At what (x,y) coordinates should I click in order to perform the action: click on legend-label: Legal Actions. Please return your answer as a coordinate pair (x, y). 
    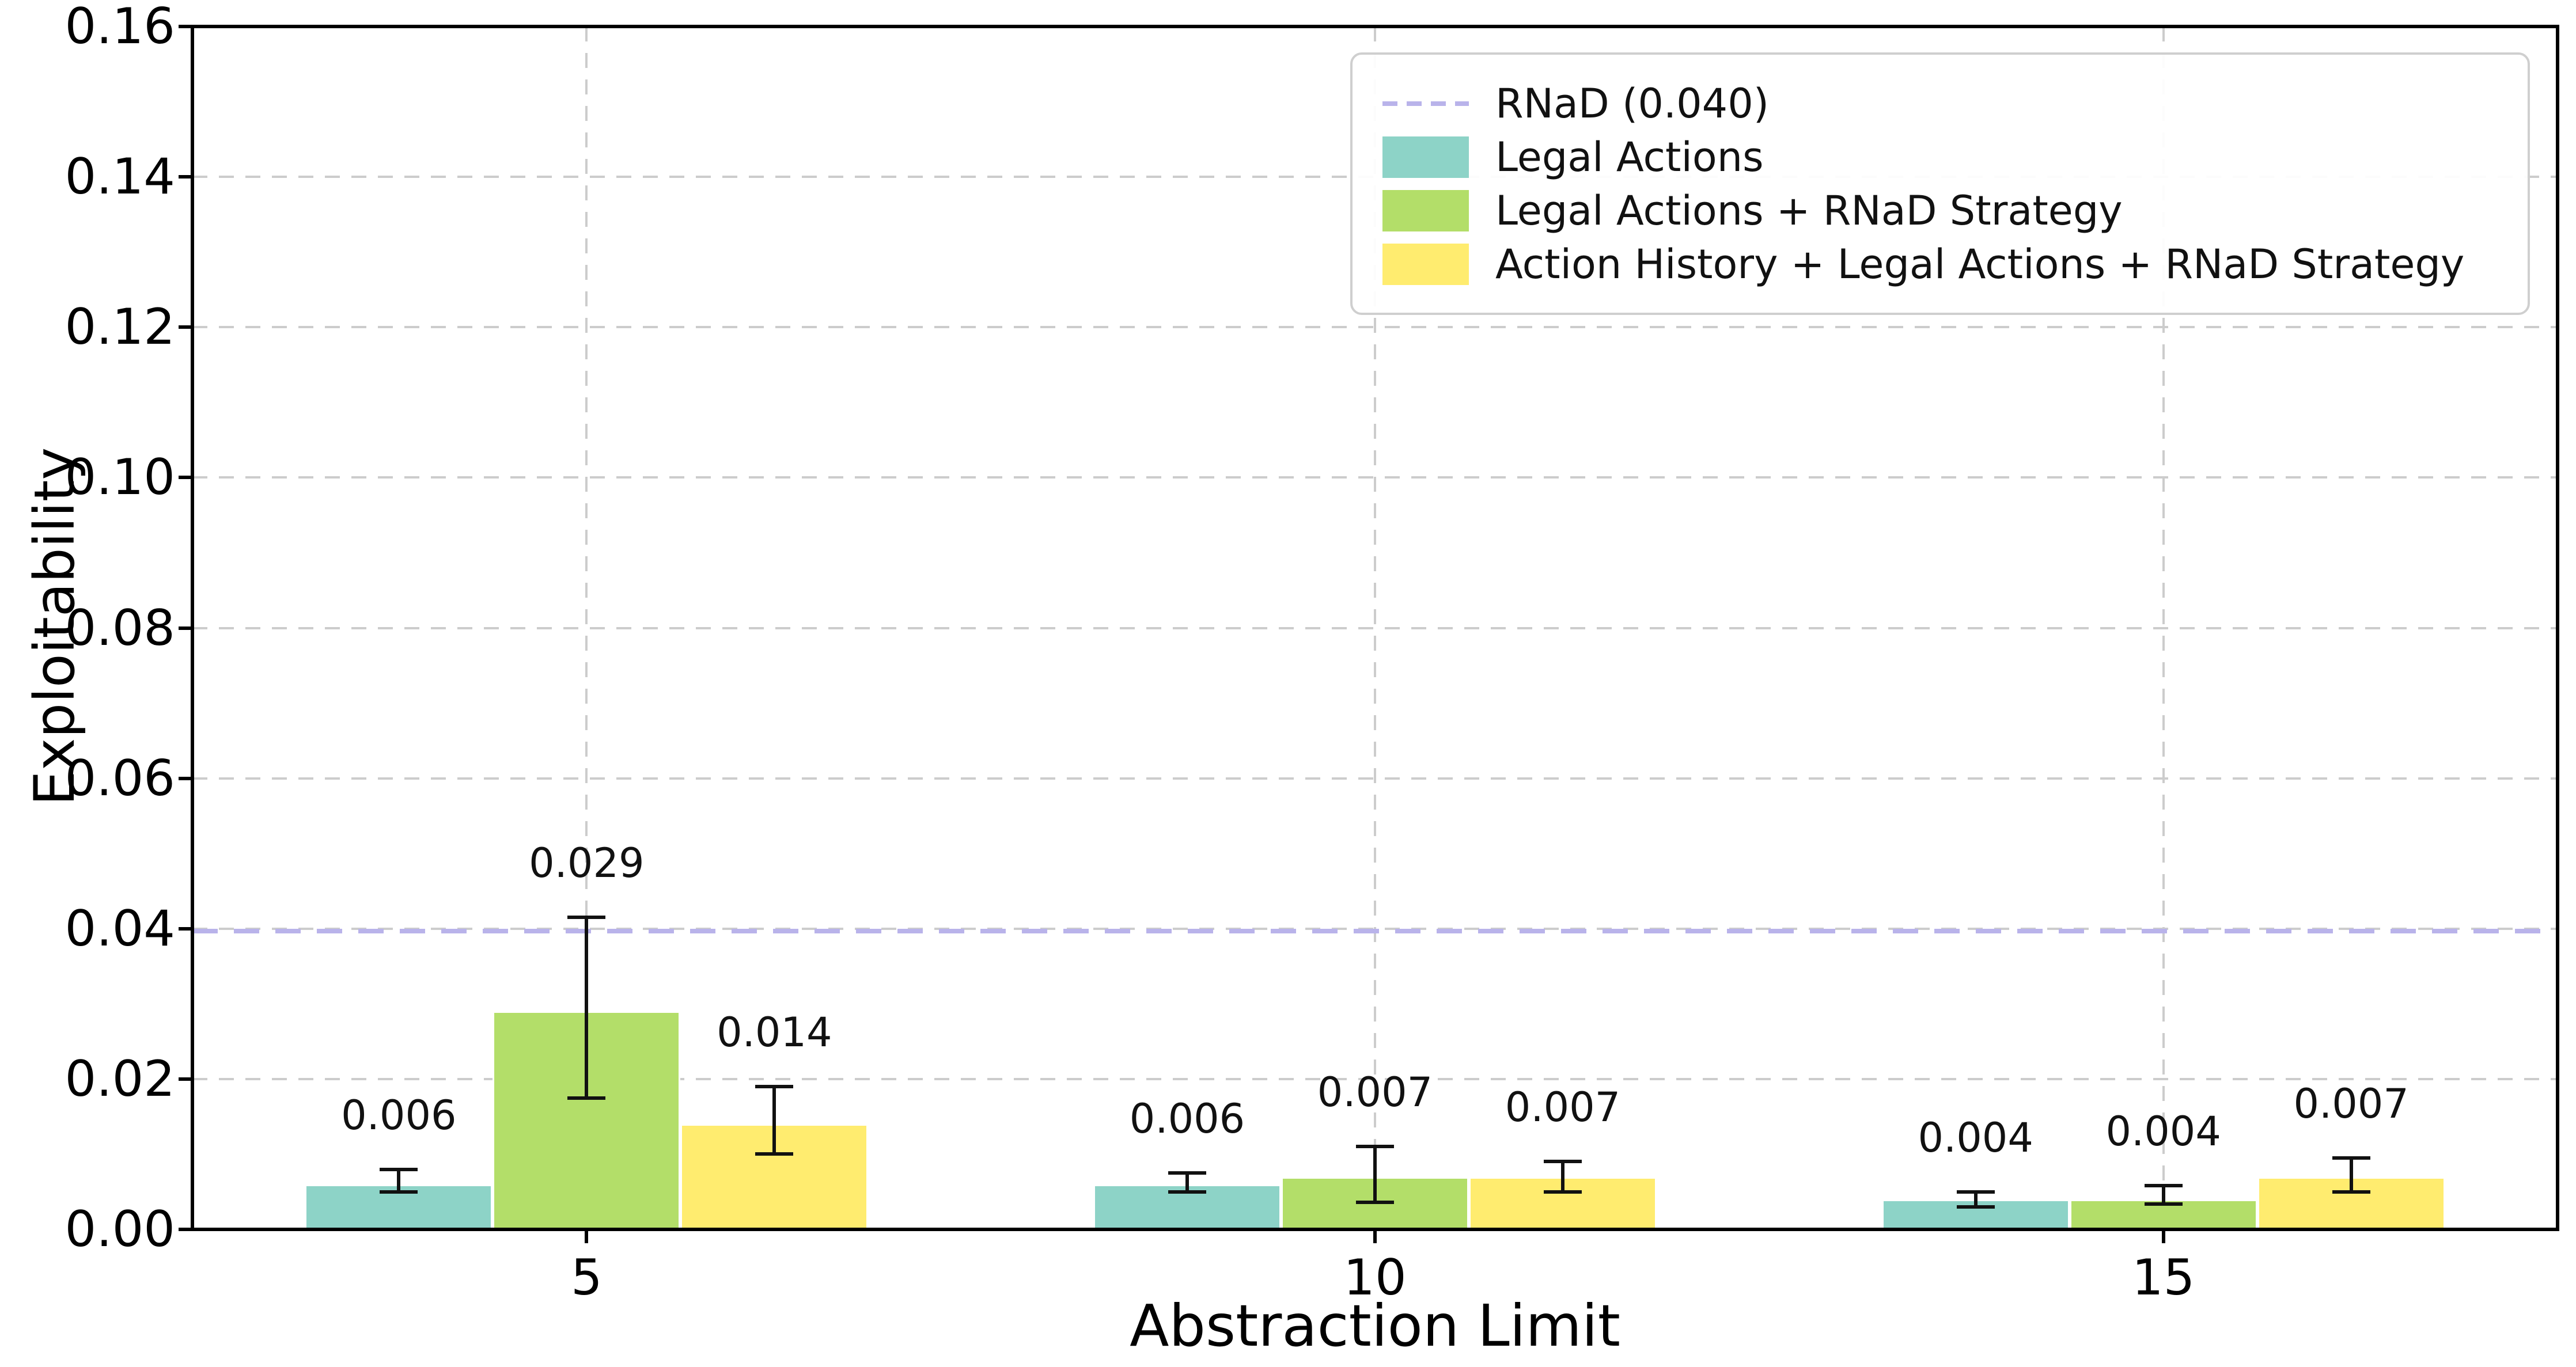
    Looking at the image, I should click on (1629, 157).